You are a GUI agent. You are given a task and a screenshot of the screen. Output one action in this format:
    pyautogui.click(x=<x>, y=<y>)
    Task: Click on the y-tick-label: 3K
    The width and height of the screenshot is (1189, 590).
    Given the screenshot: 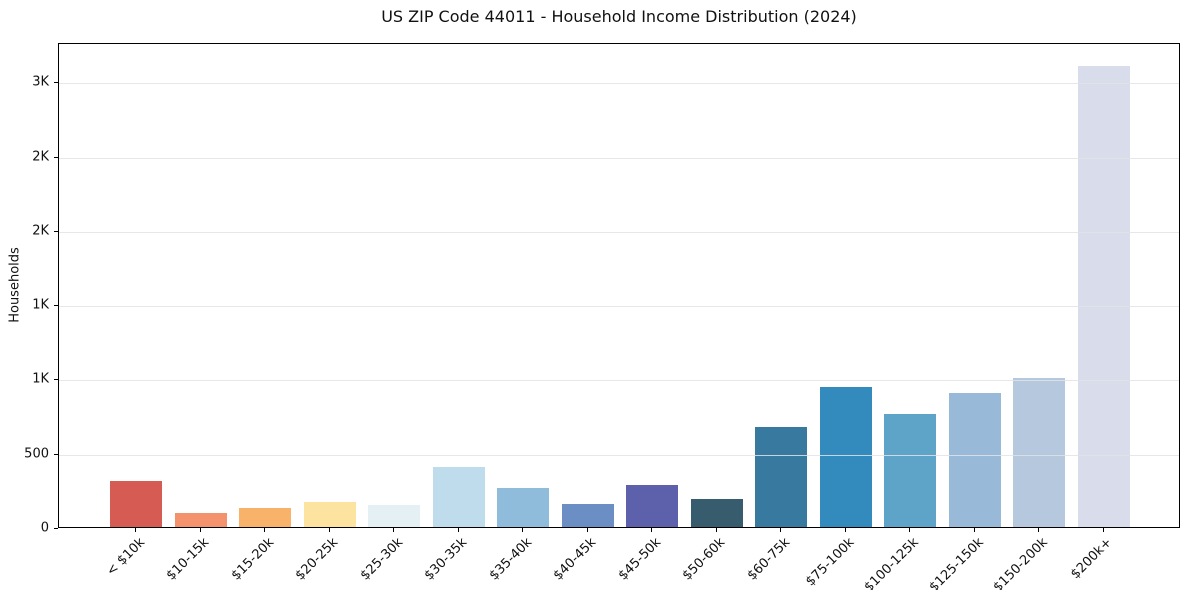 What is the action you would take?
    pyautogui.click(x=40, y=82)
    